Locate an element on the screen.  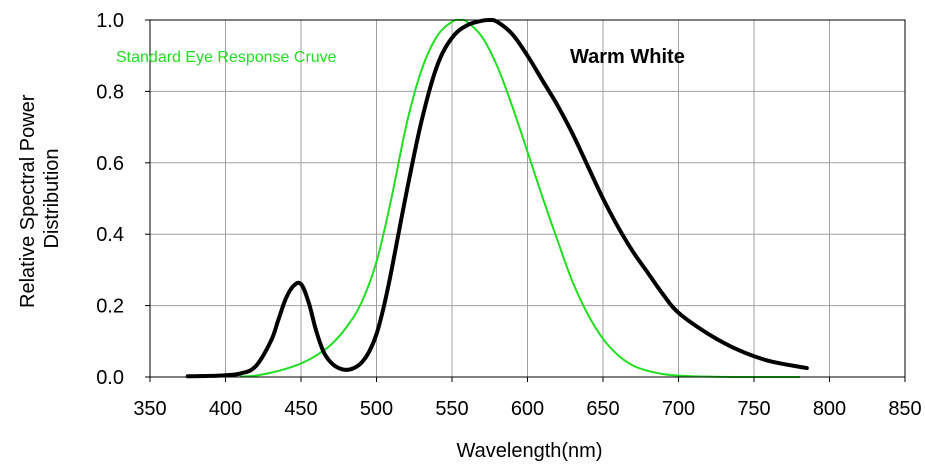
x-tick-labels: 350 400 450 500 550 600 650 700 750 800 850 is located at coordinates (527, 398).